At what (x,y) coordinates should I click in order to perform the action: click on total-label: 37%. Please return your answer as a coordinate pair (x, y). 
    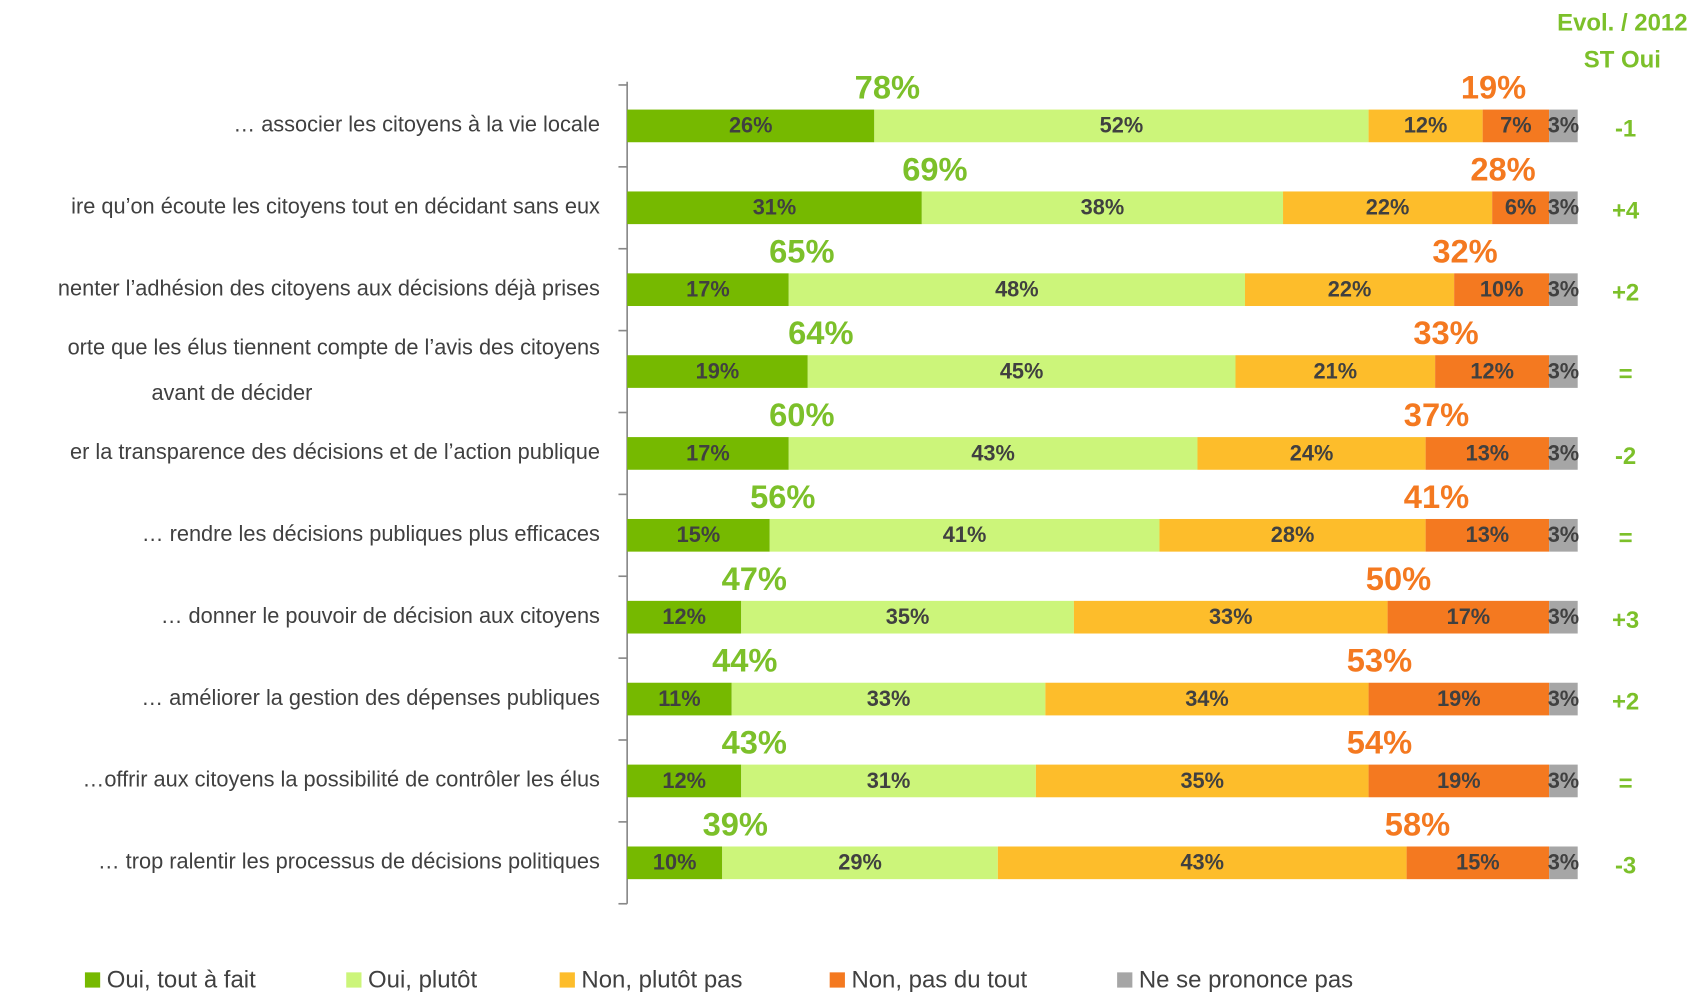
    Looking at the image, I should click on (1436, 414).